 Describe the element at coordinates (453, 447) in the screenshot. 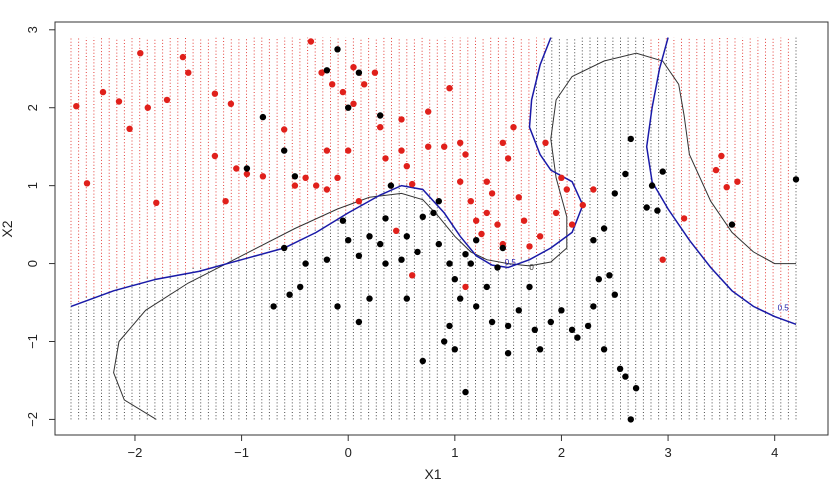

I see `x-axis: −2 −1 0 1 2 3 4` at that location.